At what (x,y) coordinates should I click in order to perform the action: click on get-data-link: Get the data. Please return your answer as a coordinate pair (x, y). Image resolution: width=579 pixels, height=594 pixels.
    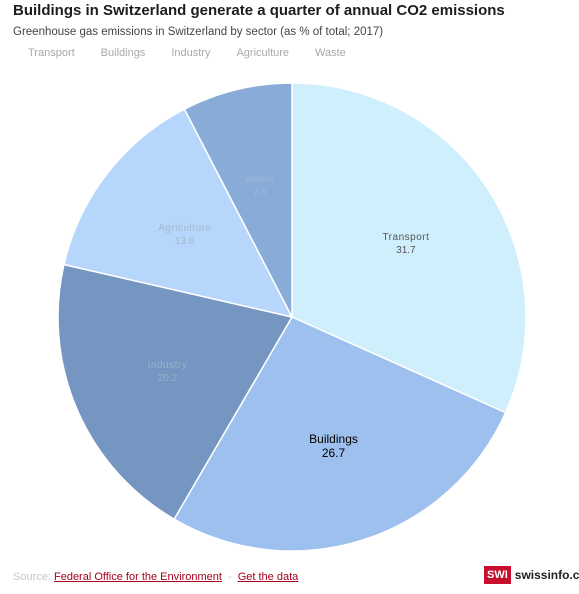
    Looking at the image, I should click on (268, 577).